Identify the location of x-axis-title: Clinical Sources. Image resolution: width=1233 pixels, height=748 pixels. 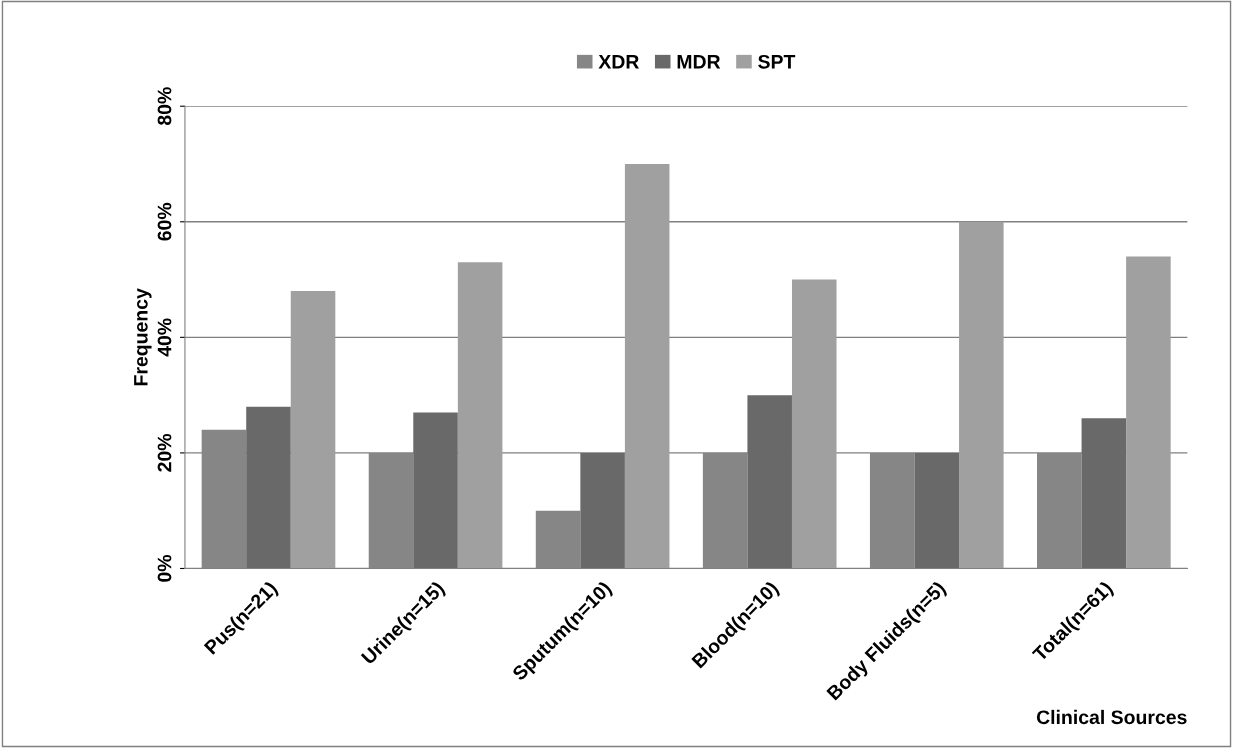
(1111, 717).